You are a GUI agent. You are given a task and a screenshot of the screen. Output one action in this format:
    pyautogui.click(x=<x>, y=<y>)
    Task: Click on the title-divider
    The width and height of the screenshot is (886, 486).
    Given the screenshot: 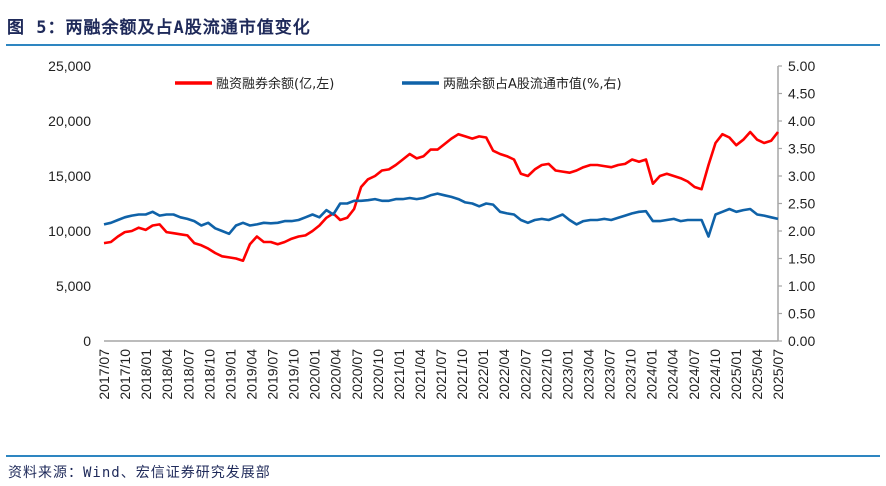 What is the action you would take?
    pyautogui.click(x=443, y=45)
    